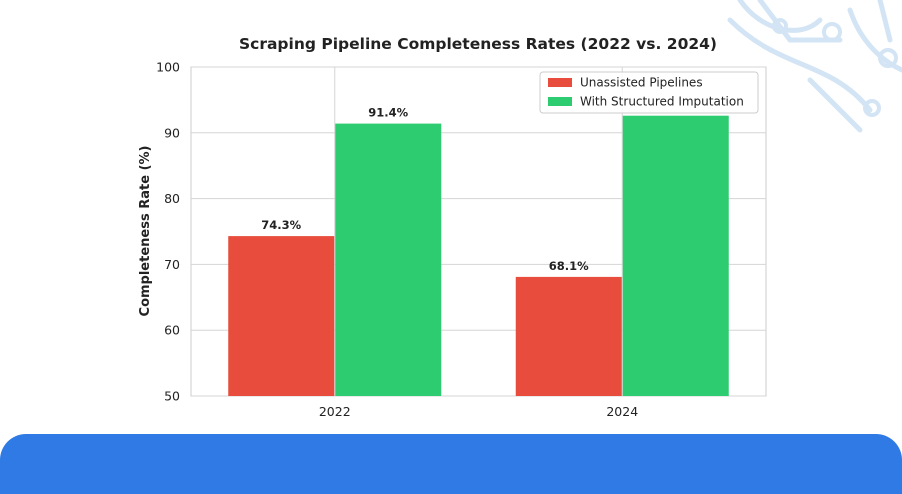 The width and height of the screenshot is (902, 494). I want to click on y-tick-label: 70, so click(172, 264).